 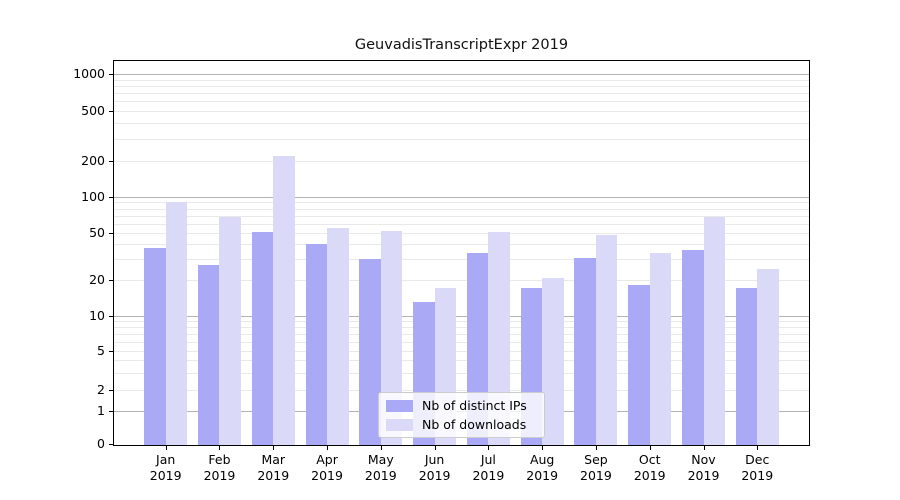 I want to click on x-tick-label: Mar 2019, so click(x=273, y=467).